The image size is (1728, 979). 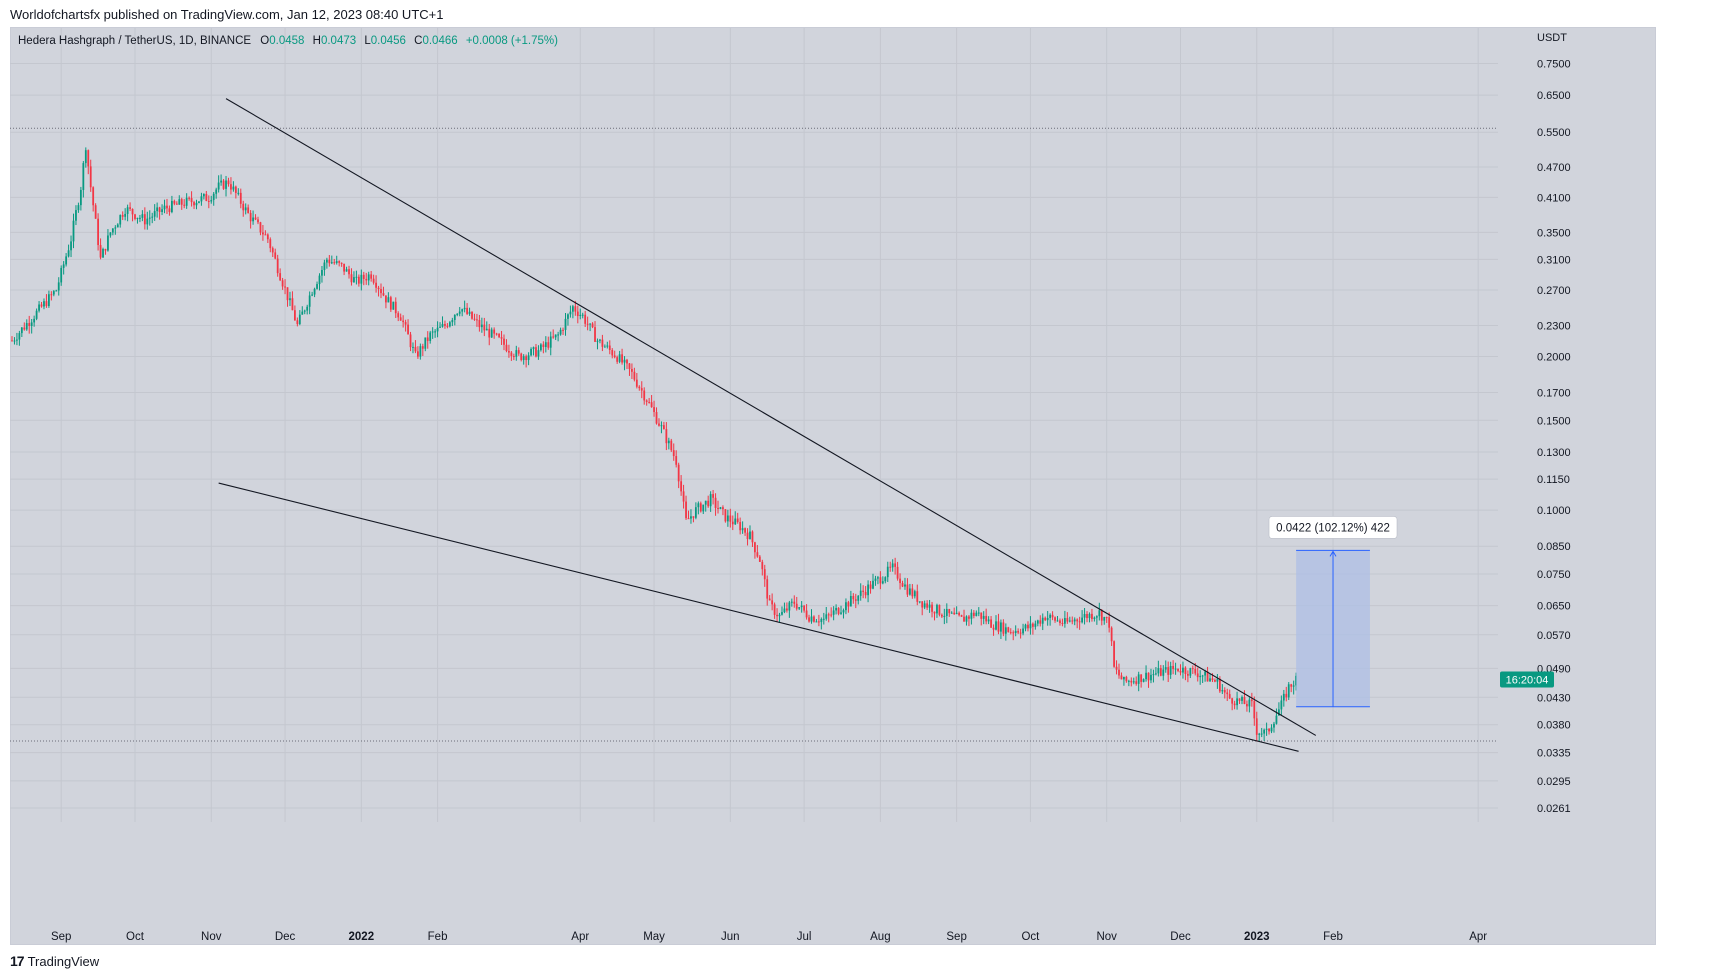 What do you see at coordinates (1554, 394) in the screenshot?
I see `price-tick-label: 0.1700` at bounding box center [1554, 394].